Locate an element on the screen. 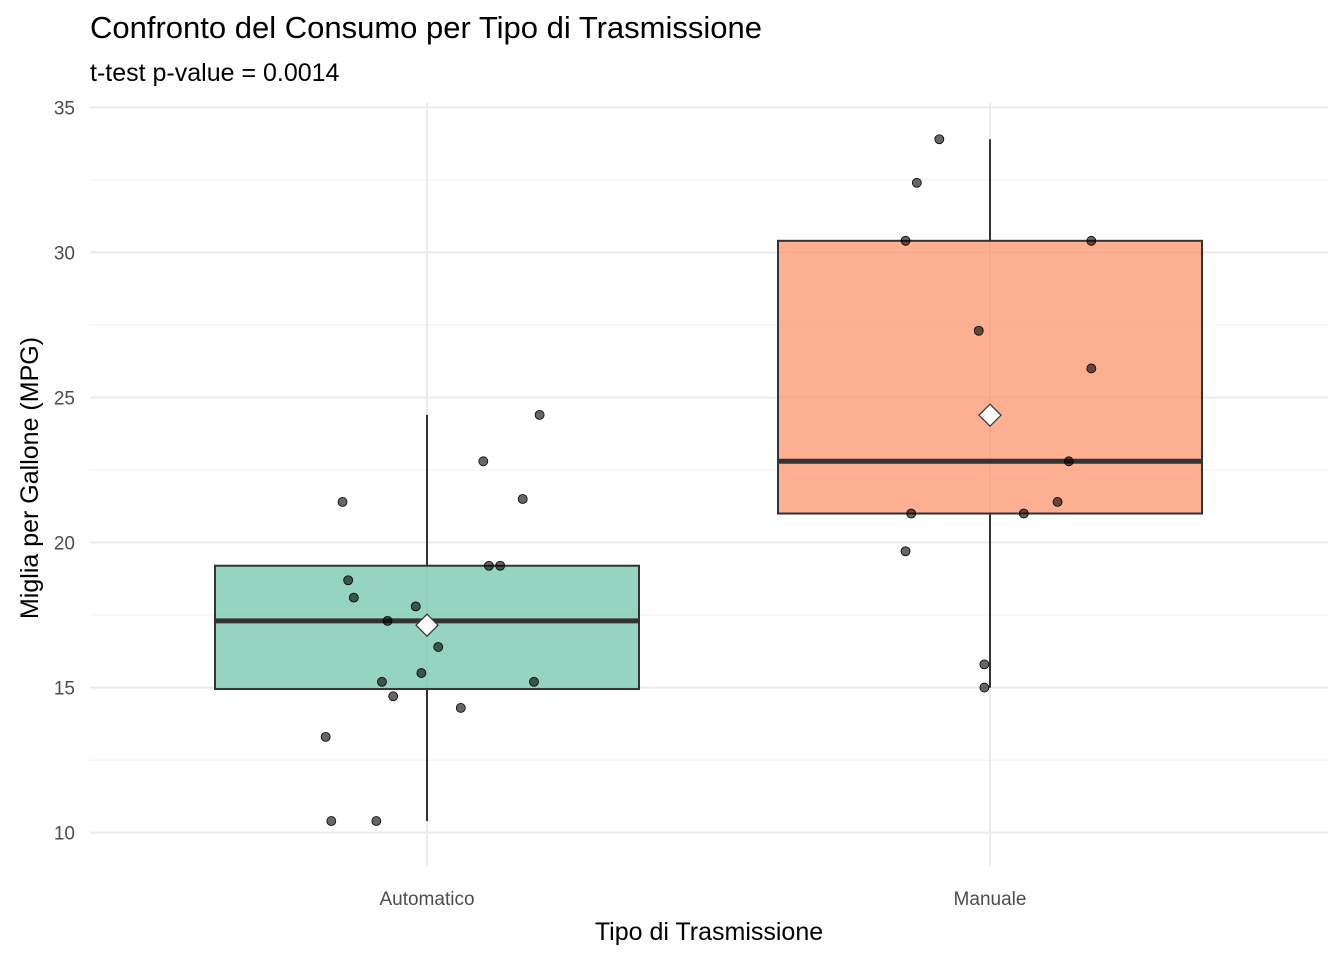 The image size is (1344, 960). y-tick-label: 20 is located at coordinates (64, 544).